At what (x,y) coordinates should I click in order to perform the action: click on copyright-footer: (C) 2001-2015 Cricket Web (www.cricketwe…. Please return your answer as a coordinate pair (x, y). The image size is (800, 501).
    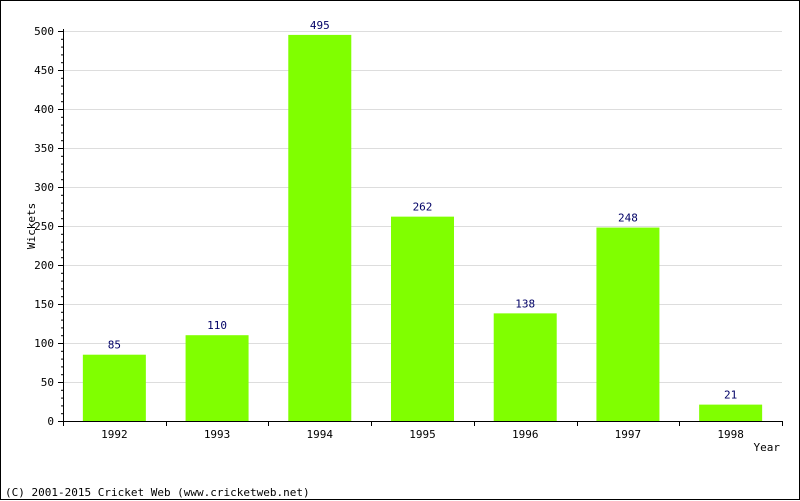
    Looking at the image, I should click on (157, 492).